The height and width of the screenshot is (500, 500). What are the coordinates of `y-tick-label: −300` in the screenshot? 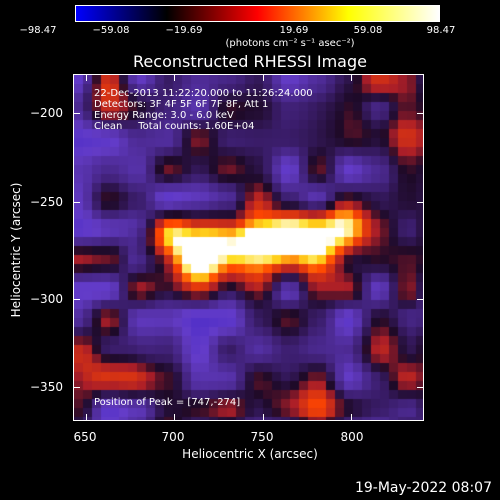 It's located at (46, 299).